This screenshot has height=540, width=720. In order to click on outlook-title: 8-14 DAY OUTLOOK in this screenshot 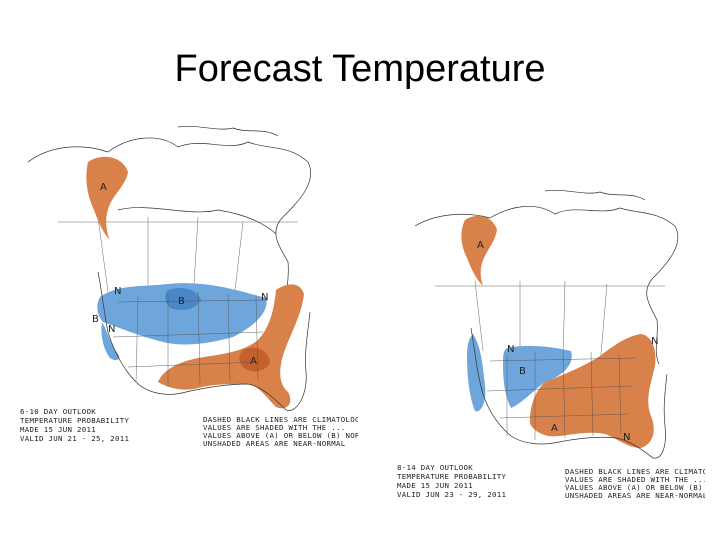, I will do `click(435, 467)`.